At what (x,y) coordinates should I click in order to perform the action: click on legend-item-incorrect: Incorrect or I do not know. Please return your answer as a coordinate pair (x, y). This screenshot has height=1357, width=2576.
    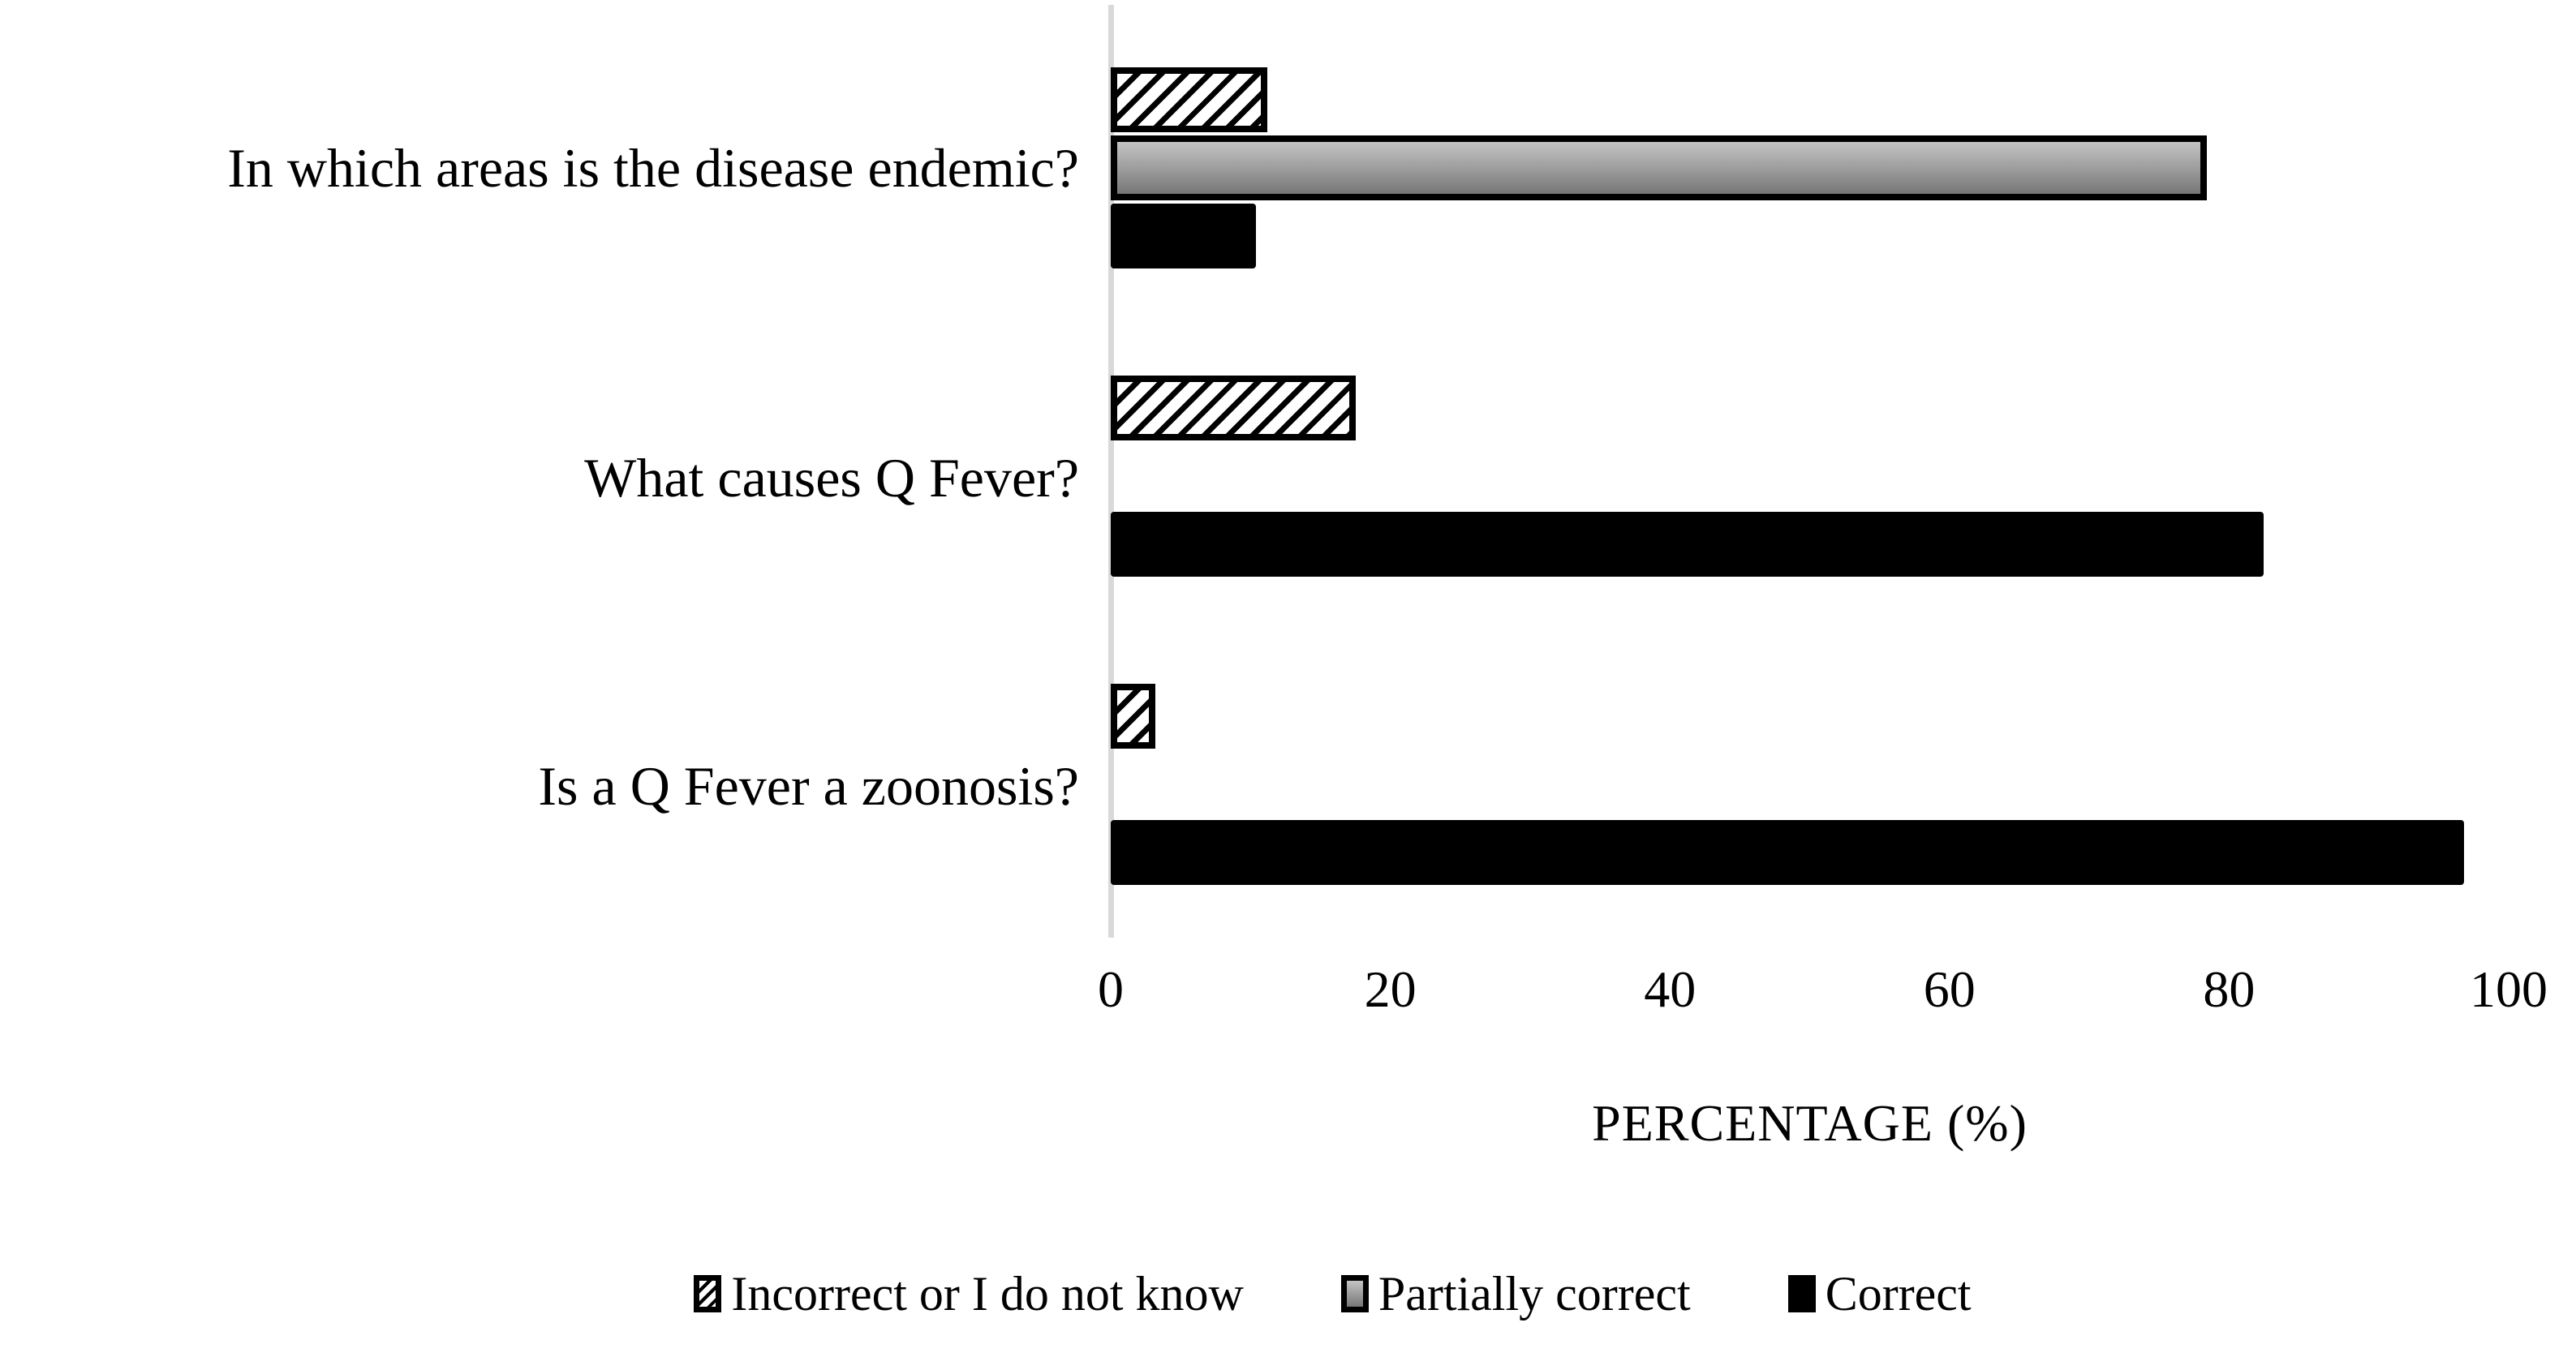
    Looking at the image, I should click on (969, 1293).